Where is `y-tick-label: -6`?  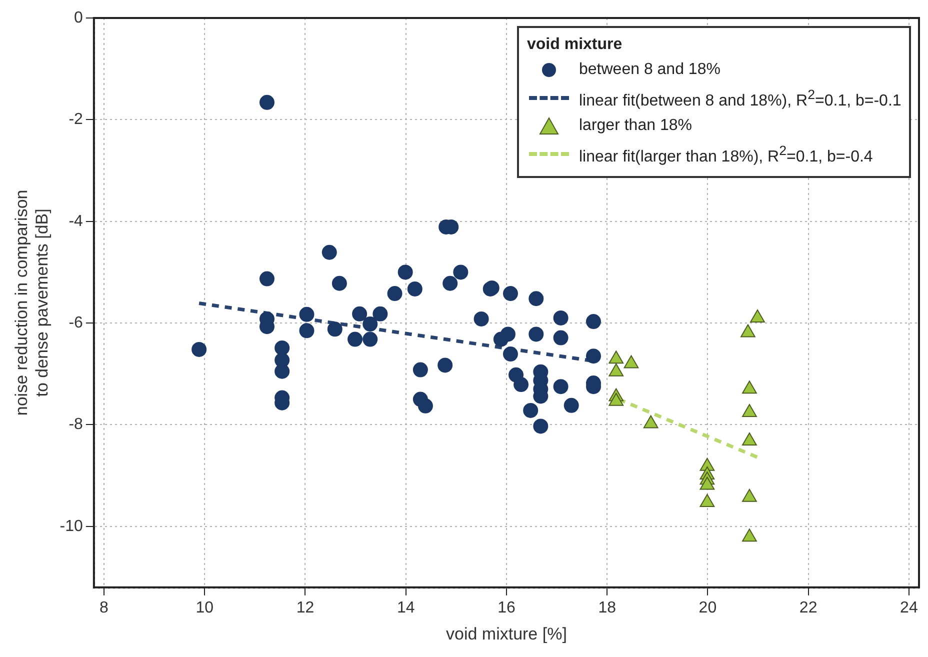 y-tick-label: -6 is located at coordinates (76, 323).